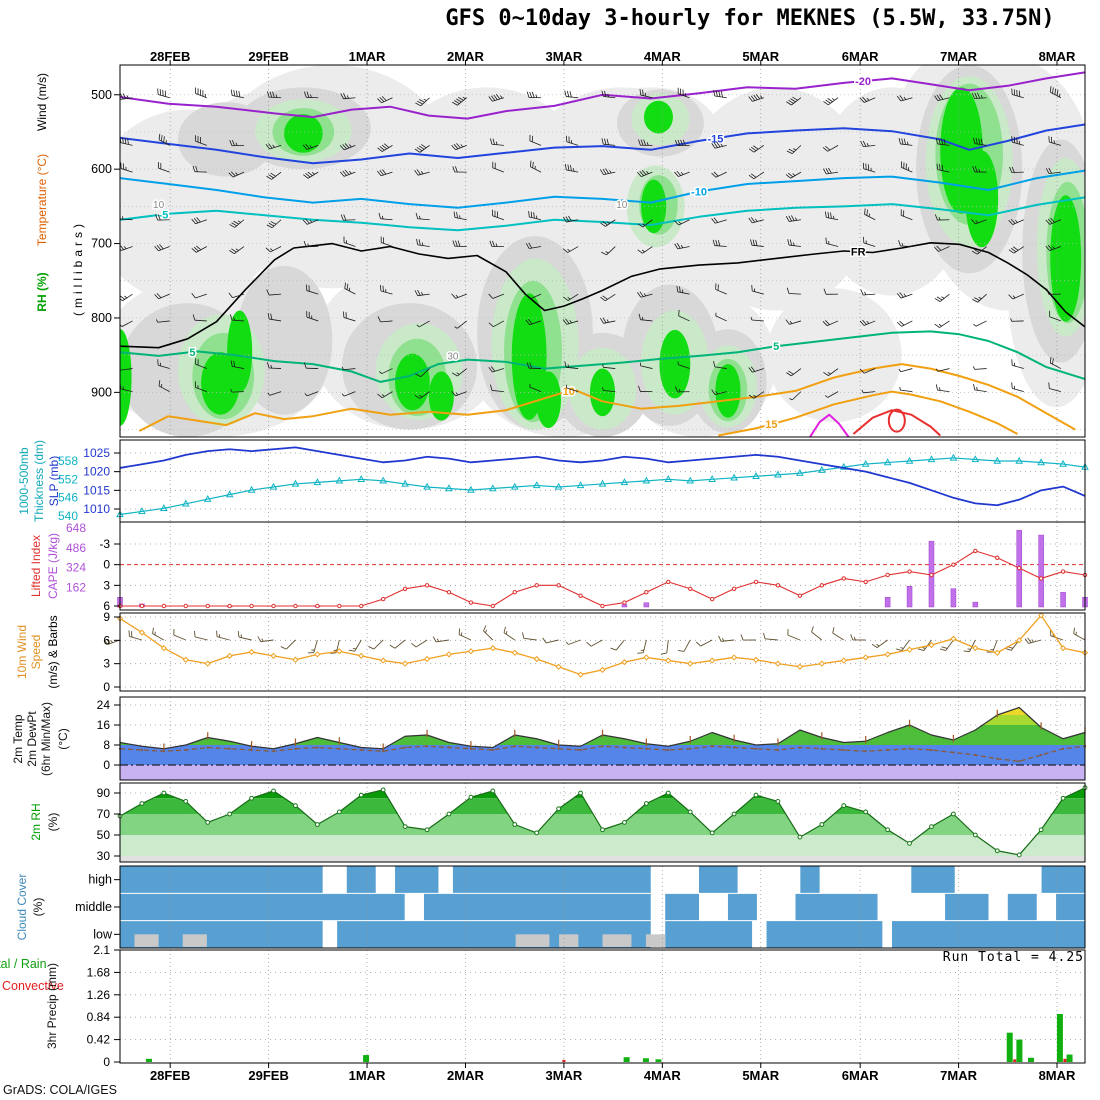  What do you see at coordinates (18, 738) in the screenshot?
I see `axis-title: 2m Temp` at bounding box center [18, 738].